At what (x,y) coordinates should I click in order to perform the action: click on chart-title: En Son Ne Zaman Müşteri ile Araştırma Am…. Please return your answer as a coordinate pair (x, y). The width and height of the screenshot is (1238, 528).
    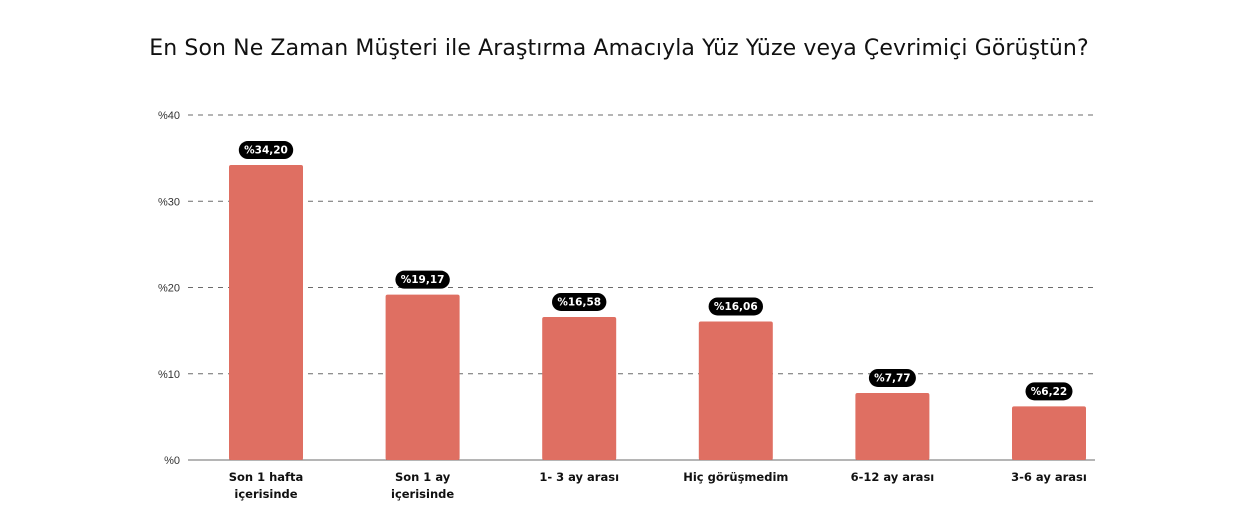
    Looking at the image, I should click on (619, 48).